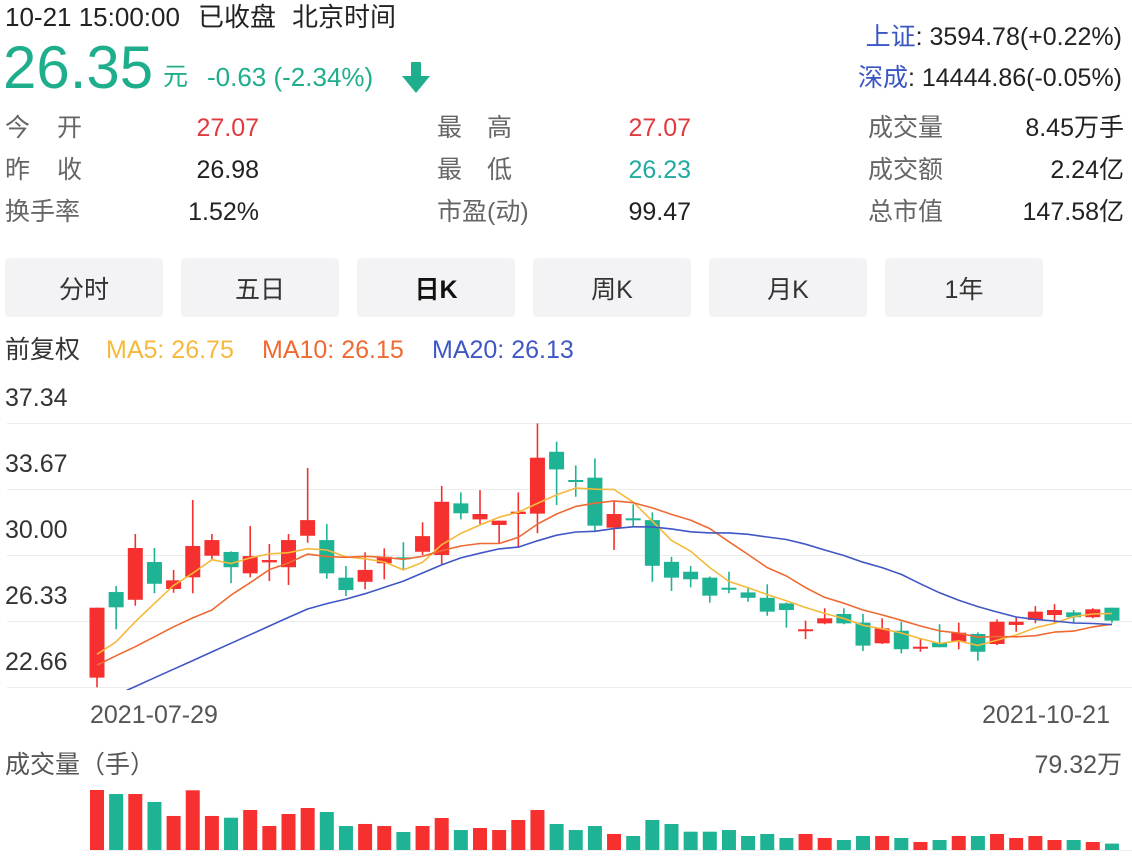 Image resolution: width=1132 pixels, height=856 pixels. I want to click on y-axis-label: 37.34, so click(36, 398).